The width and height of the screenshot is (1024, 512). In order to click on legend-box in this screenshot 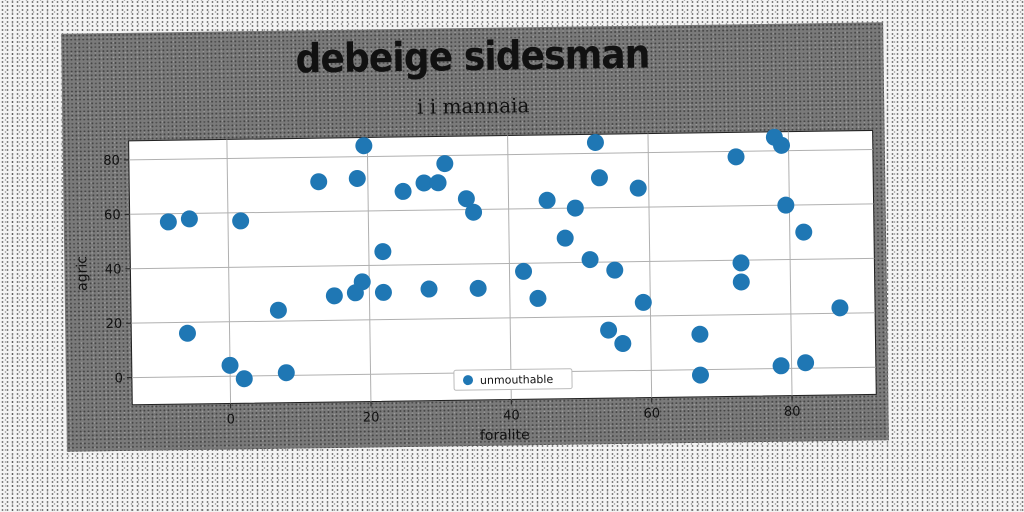, I will do `click(513, 379)`.